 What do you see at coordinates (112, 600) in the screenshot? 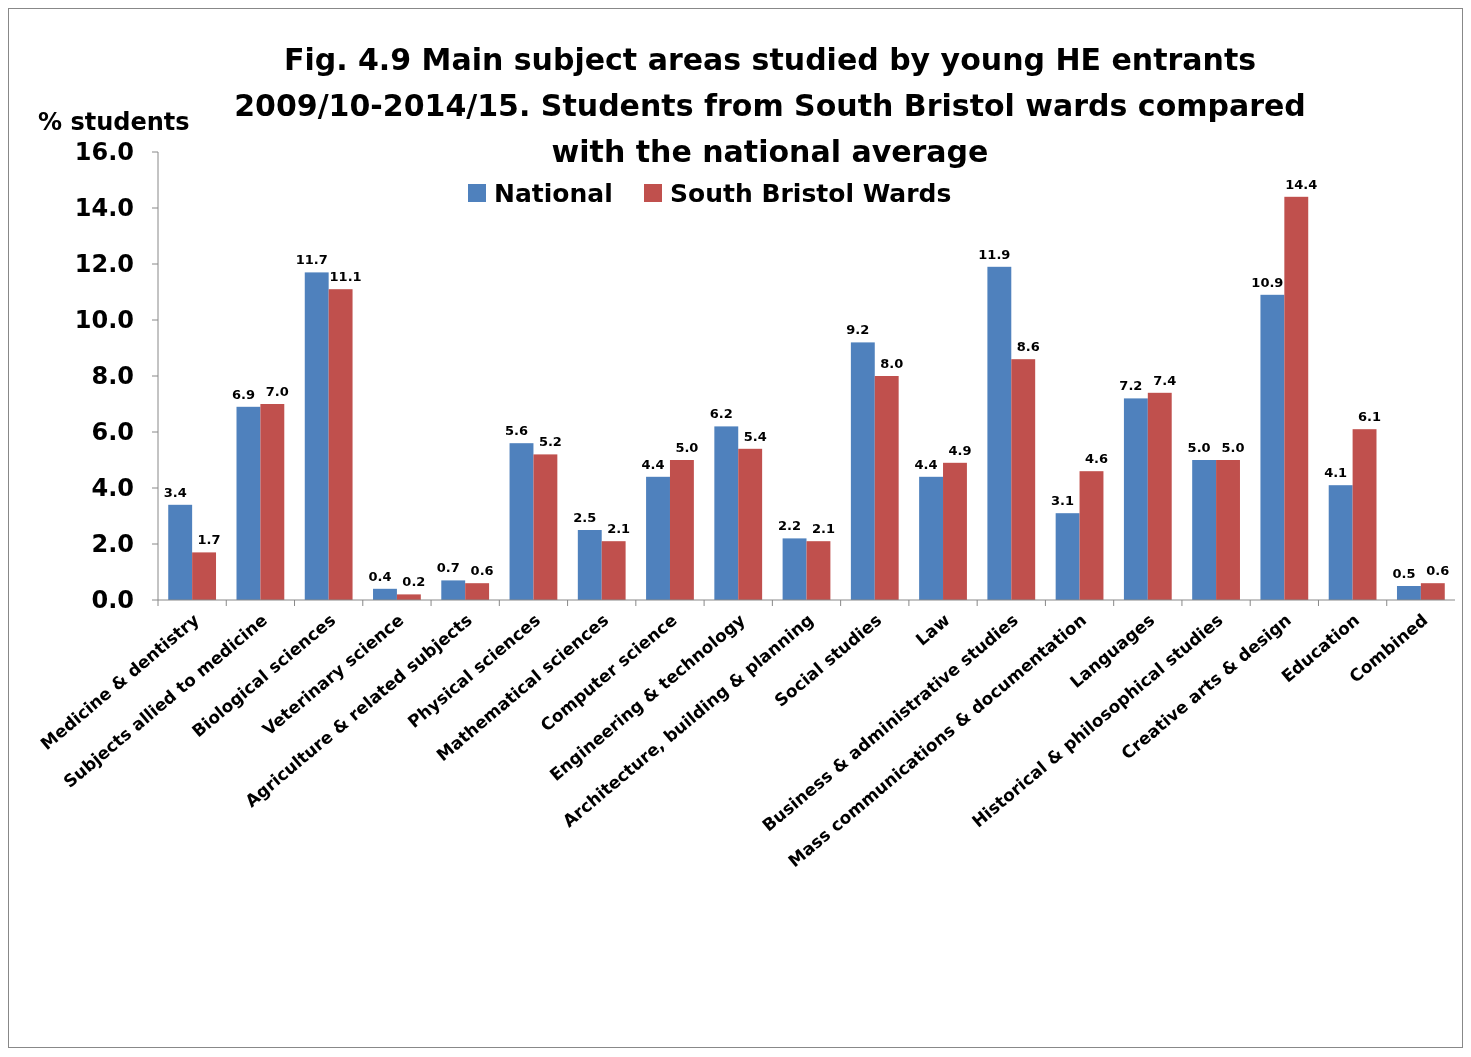
I see `y-tick-label: 0.0` at bounding box center [112, 600].